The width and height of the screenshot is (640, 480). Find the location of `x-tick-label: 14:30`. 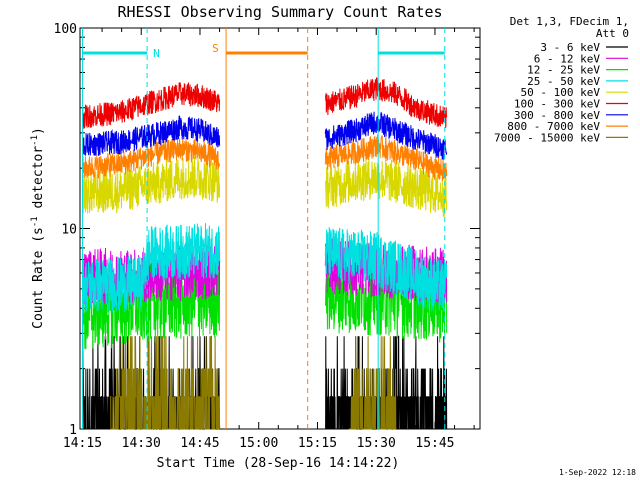

x-tick-label: 14:30 is located at coordinates (141, 443).